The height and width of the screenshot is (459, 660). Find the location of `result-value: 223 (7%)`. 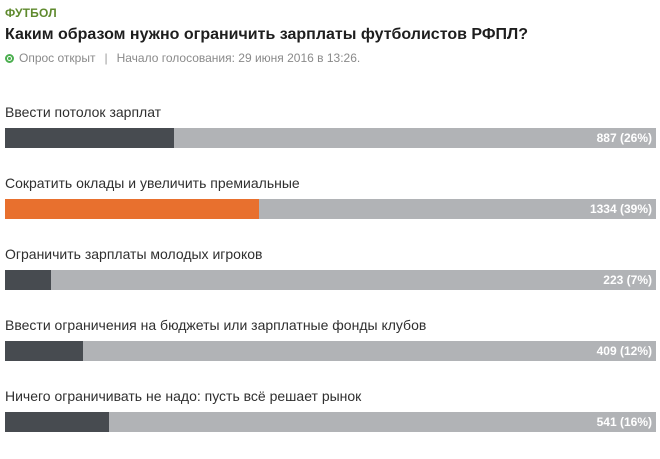

result-value: 223 (7%) is located at coordinates (627, 280).